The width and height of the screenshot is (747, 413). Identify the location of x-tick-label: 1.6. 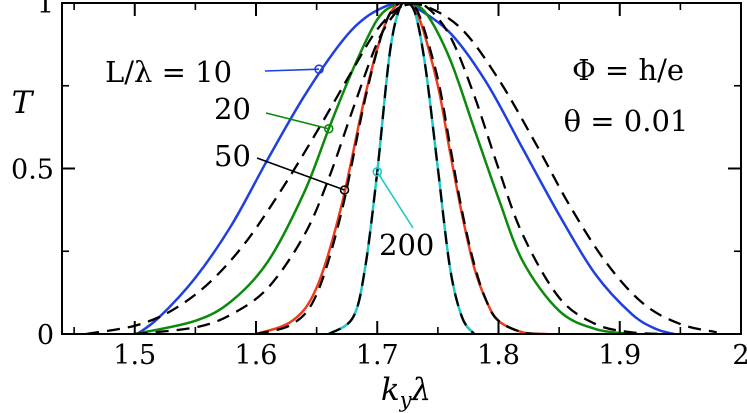
(256, 355).